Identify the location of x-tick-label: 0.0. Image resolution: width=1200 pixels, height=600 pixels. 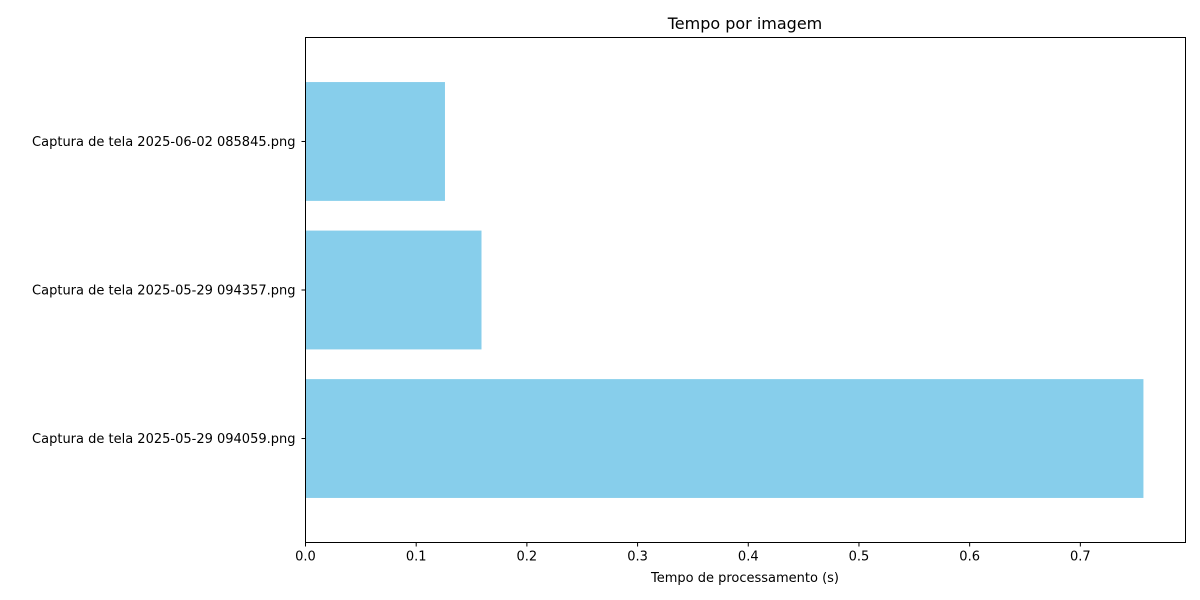
(305, 557).